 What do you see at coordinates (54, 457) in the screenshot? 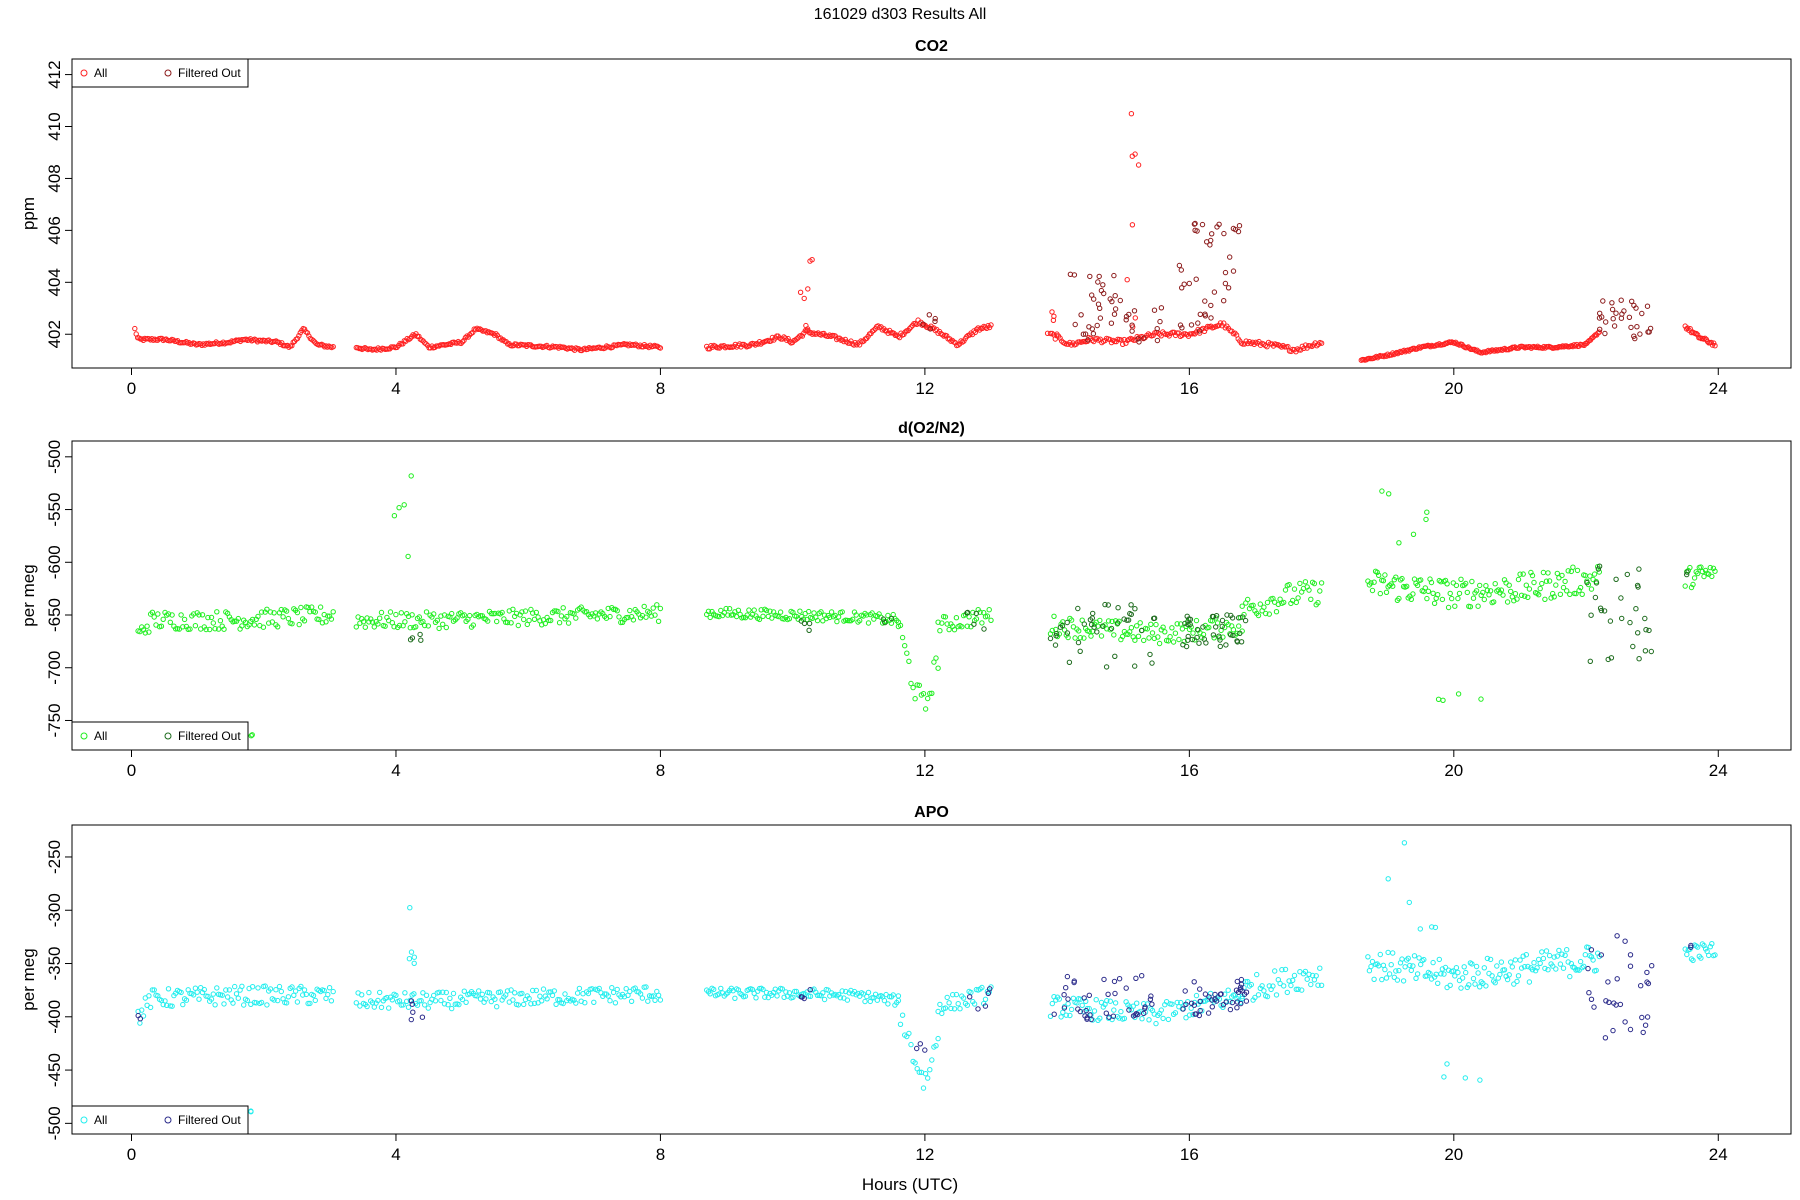
I see `y-tick-label: -500` at bounding box center [54, 457].